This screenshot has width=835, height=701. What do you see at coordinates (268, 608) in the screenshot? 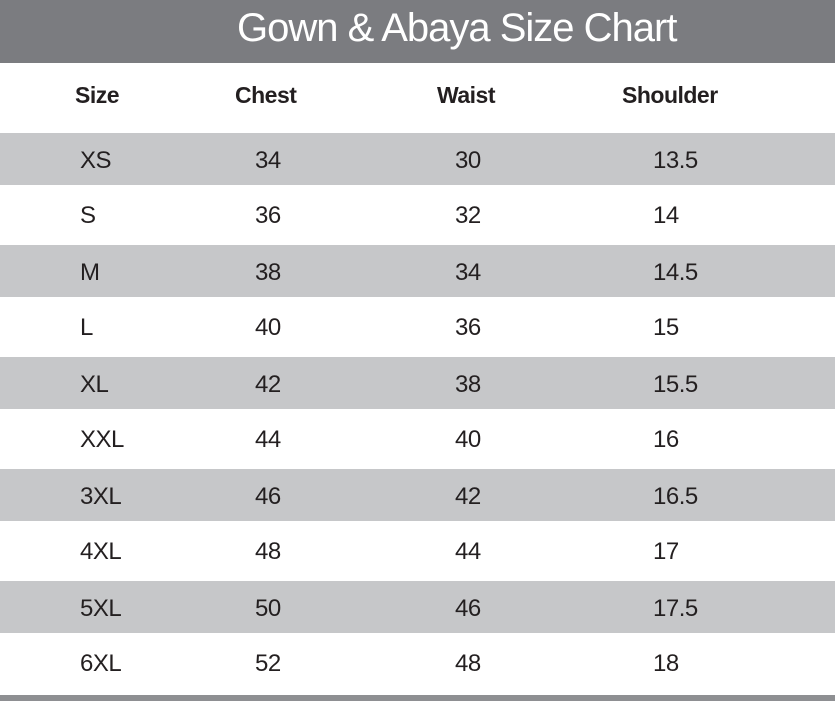
I see `cell-chest: 50` at bounding box center [268, 608].